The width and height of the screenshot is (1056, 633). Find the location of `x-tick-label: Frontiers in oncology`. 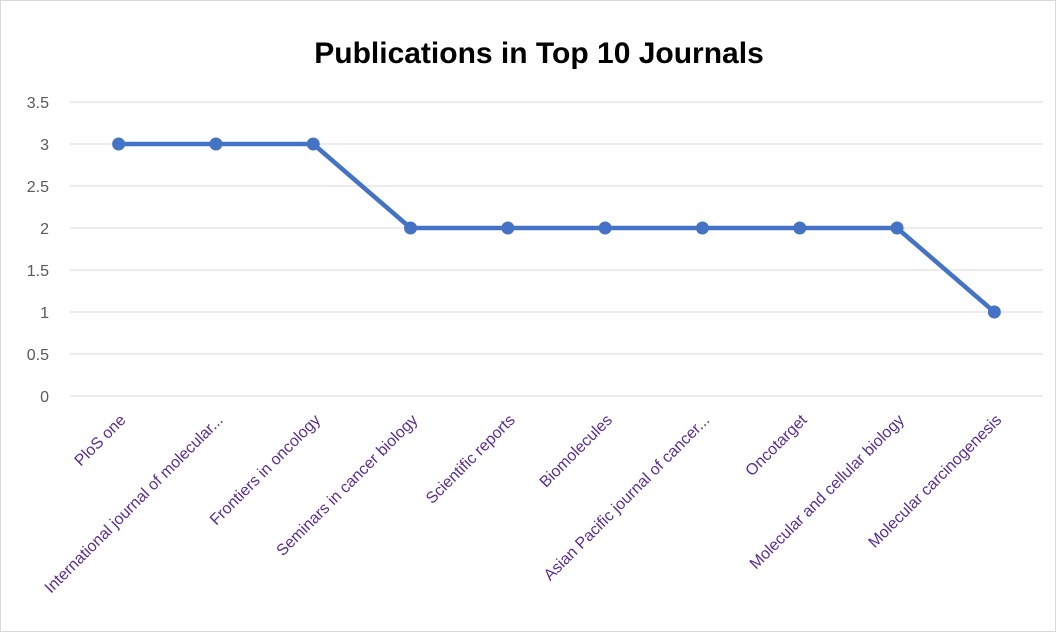

x-tick-label: Frontiers in oncology is located at coordinates (265, 470).